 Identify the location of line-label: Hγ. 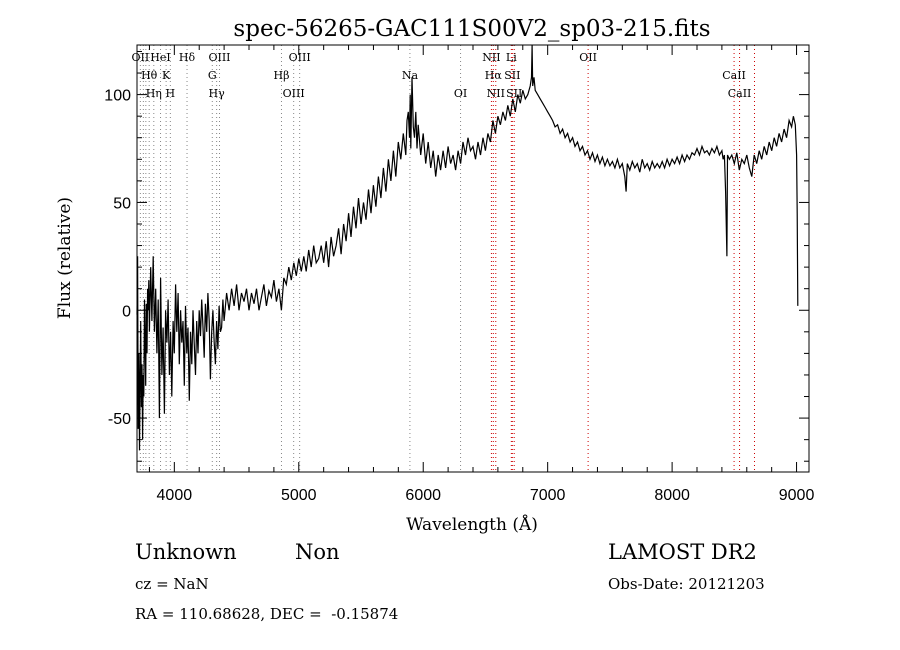
(217, 93).